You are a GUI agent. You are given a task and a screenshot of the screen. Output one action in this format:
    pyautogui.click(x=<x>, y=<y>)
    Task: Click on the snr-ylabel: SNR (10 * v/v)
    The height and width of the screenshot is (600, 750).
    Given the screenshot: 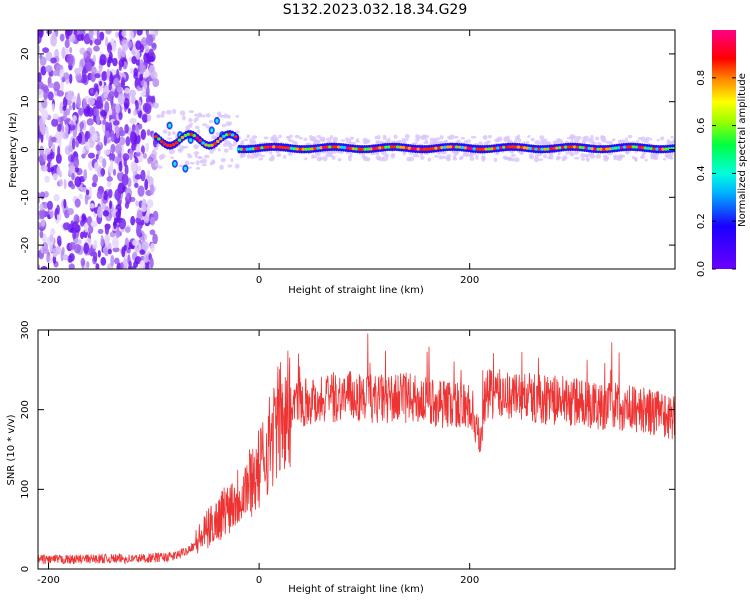 What is the action you would take?
    pyautogui.click(x=11, y=449)
    